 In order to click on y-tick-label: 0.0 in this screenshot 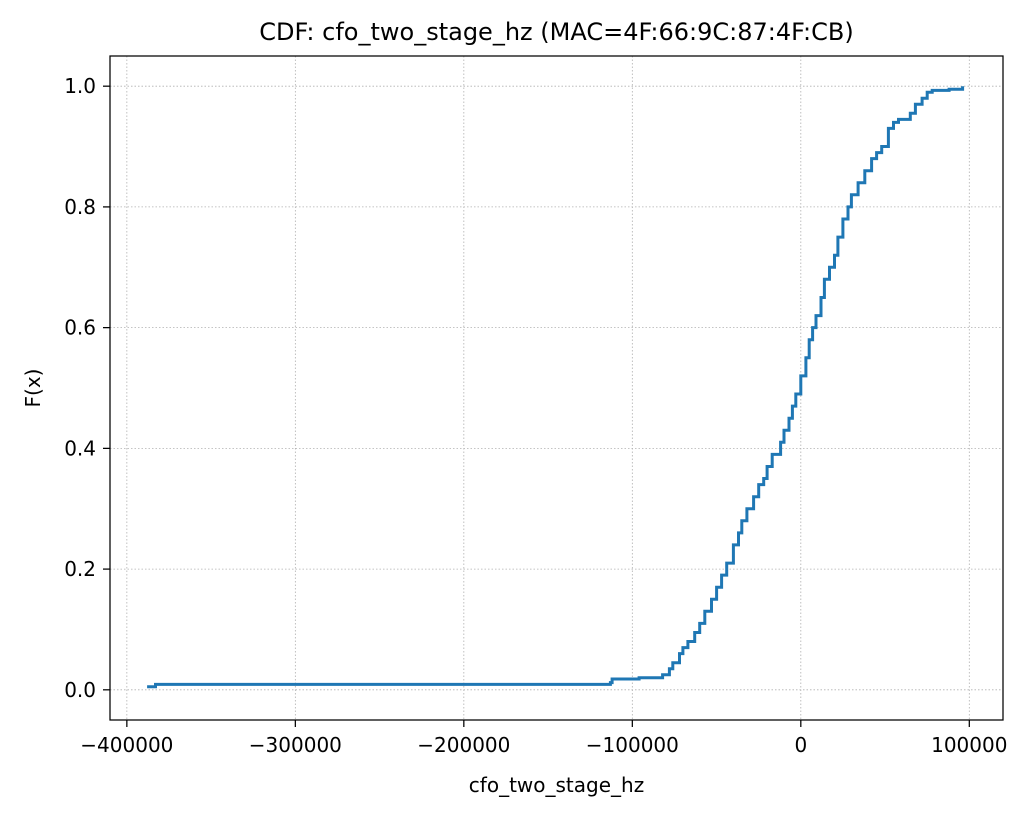, I will do `click(80, 690)`.